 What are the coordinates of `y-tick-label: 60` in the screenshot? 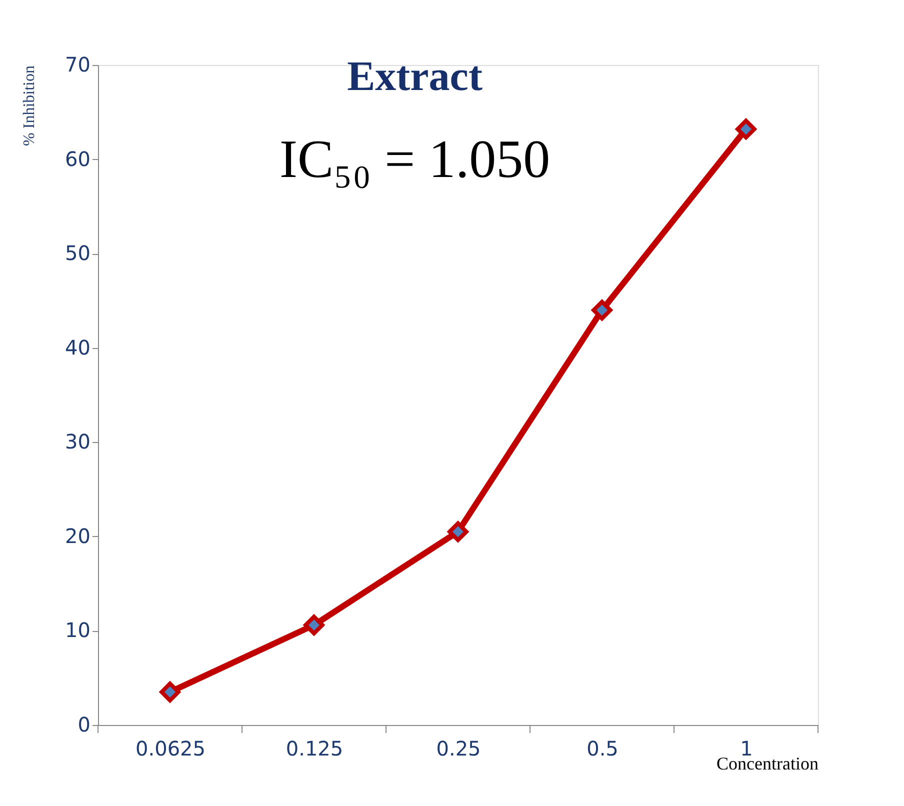 It's located at (77, 158).